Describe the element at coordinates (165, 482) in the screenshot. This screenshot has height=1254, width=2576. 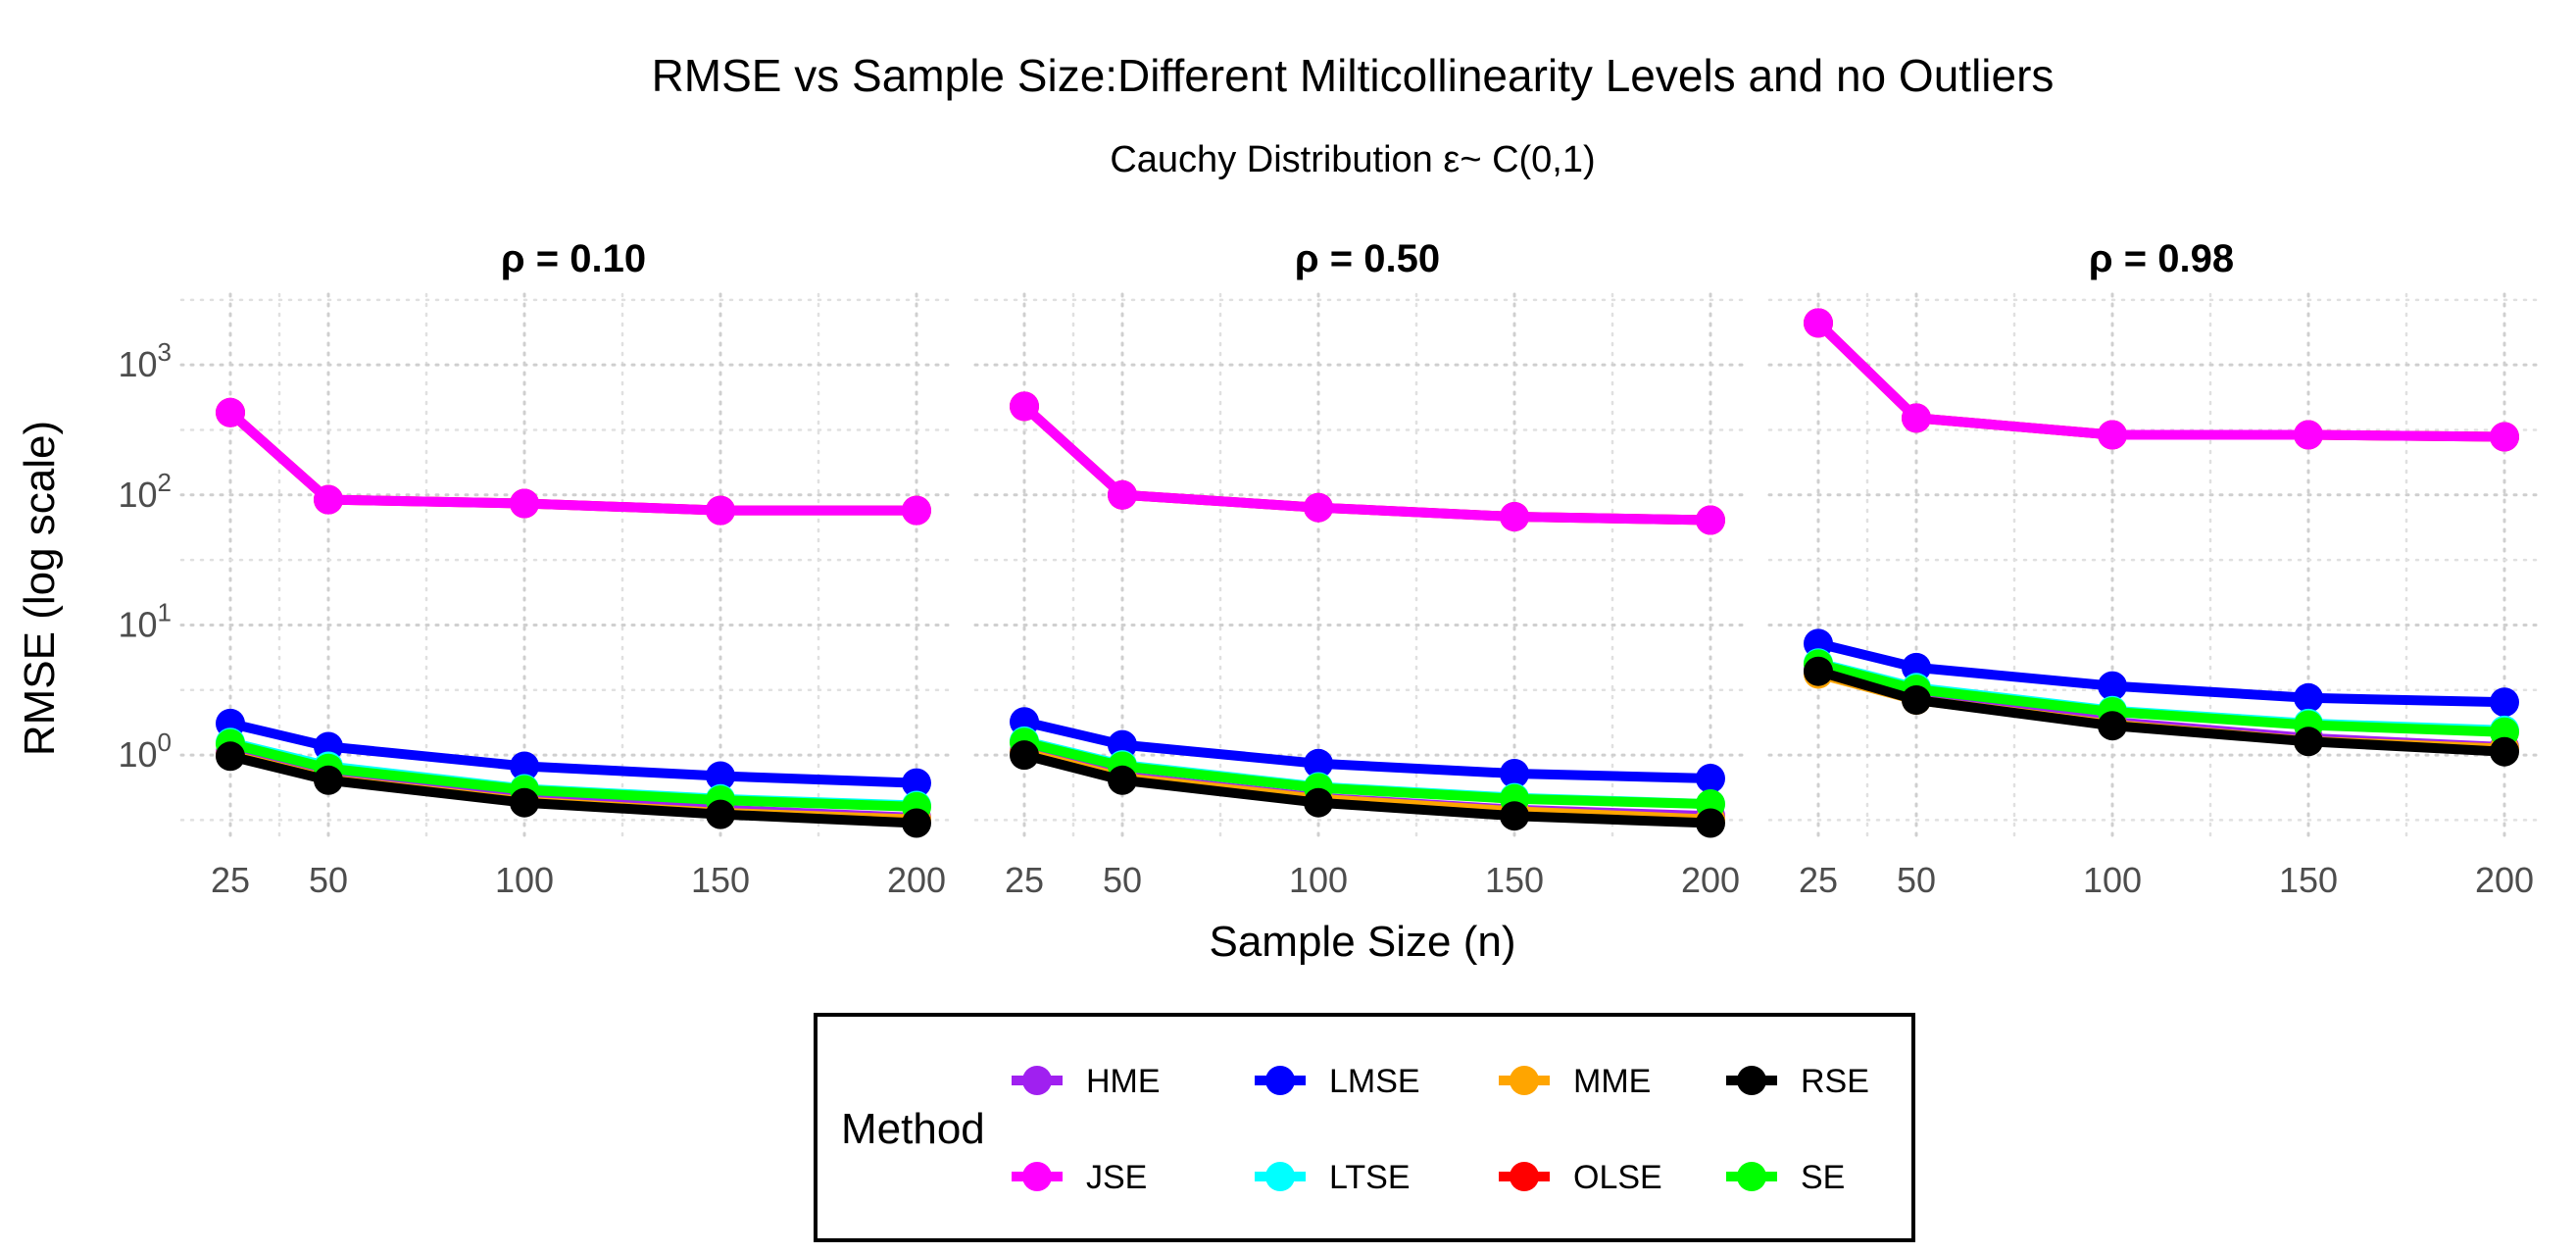
I see `y-tick-exponent: 2` at that location.